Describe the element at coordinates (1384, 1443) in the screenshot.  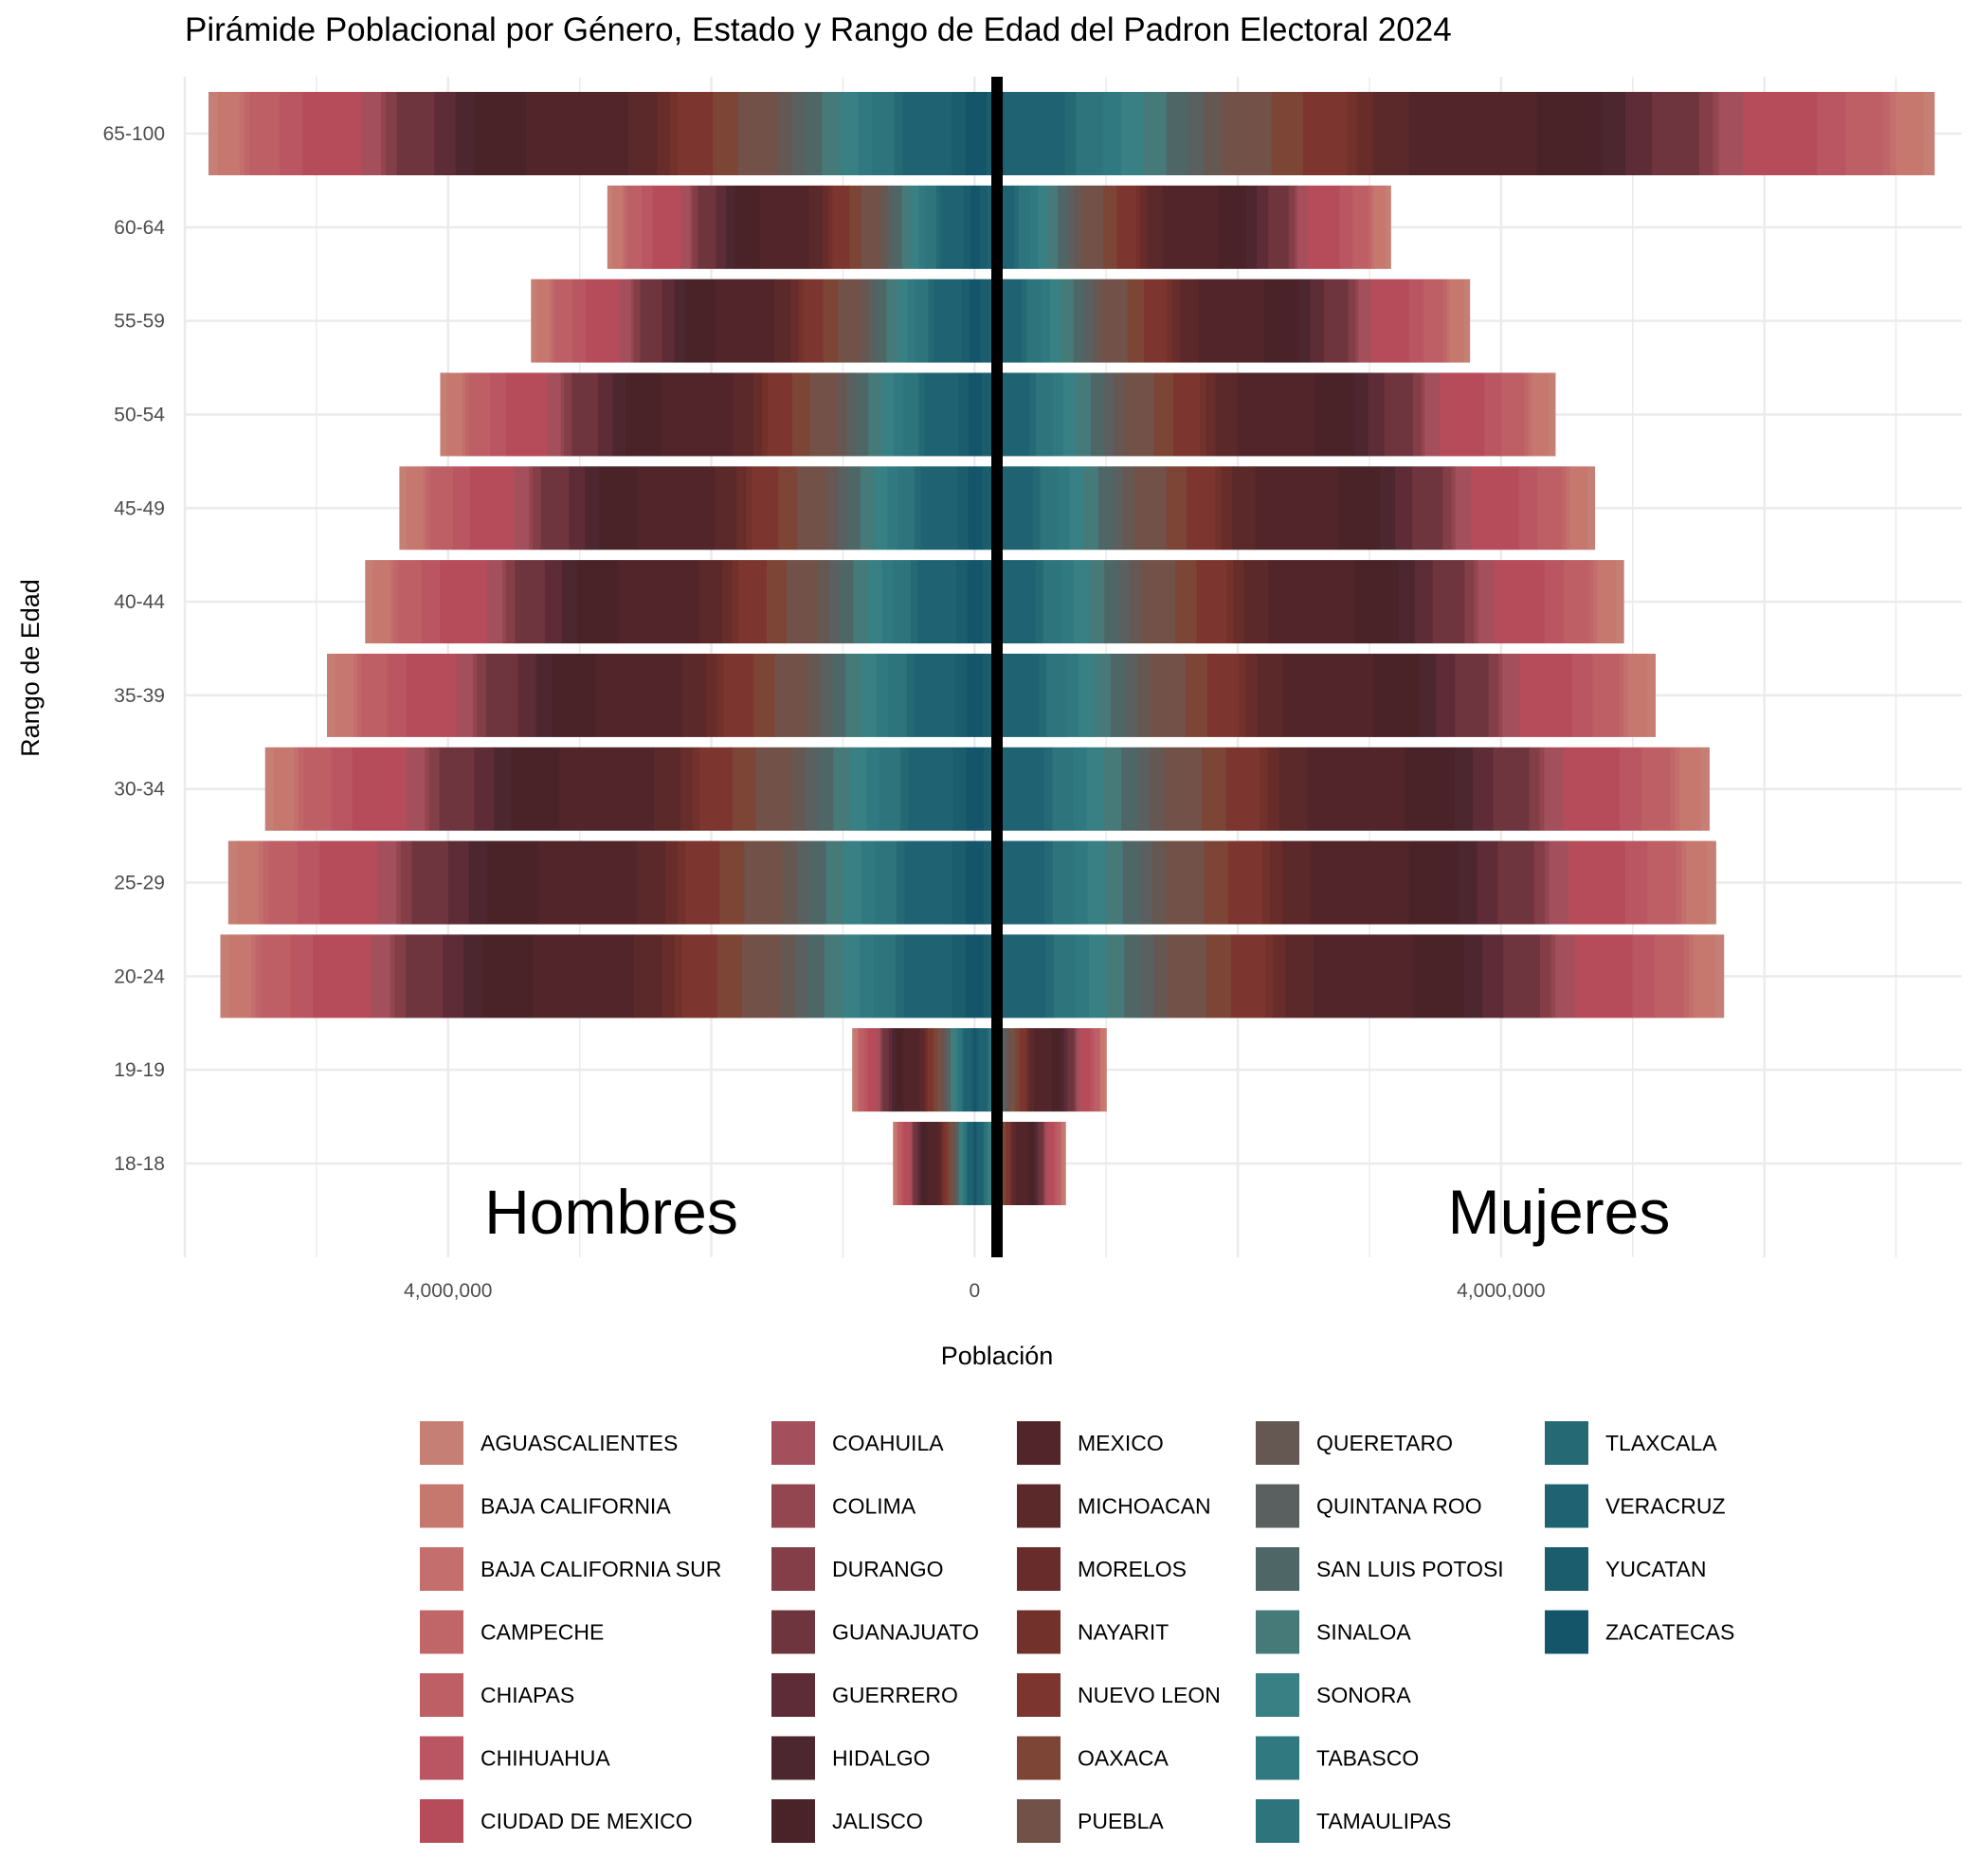
I see `legend-label: QUERETARO` at that location.